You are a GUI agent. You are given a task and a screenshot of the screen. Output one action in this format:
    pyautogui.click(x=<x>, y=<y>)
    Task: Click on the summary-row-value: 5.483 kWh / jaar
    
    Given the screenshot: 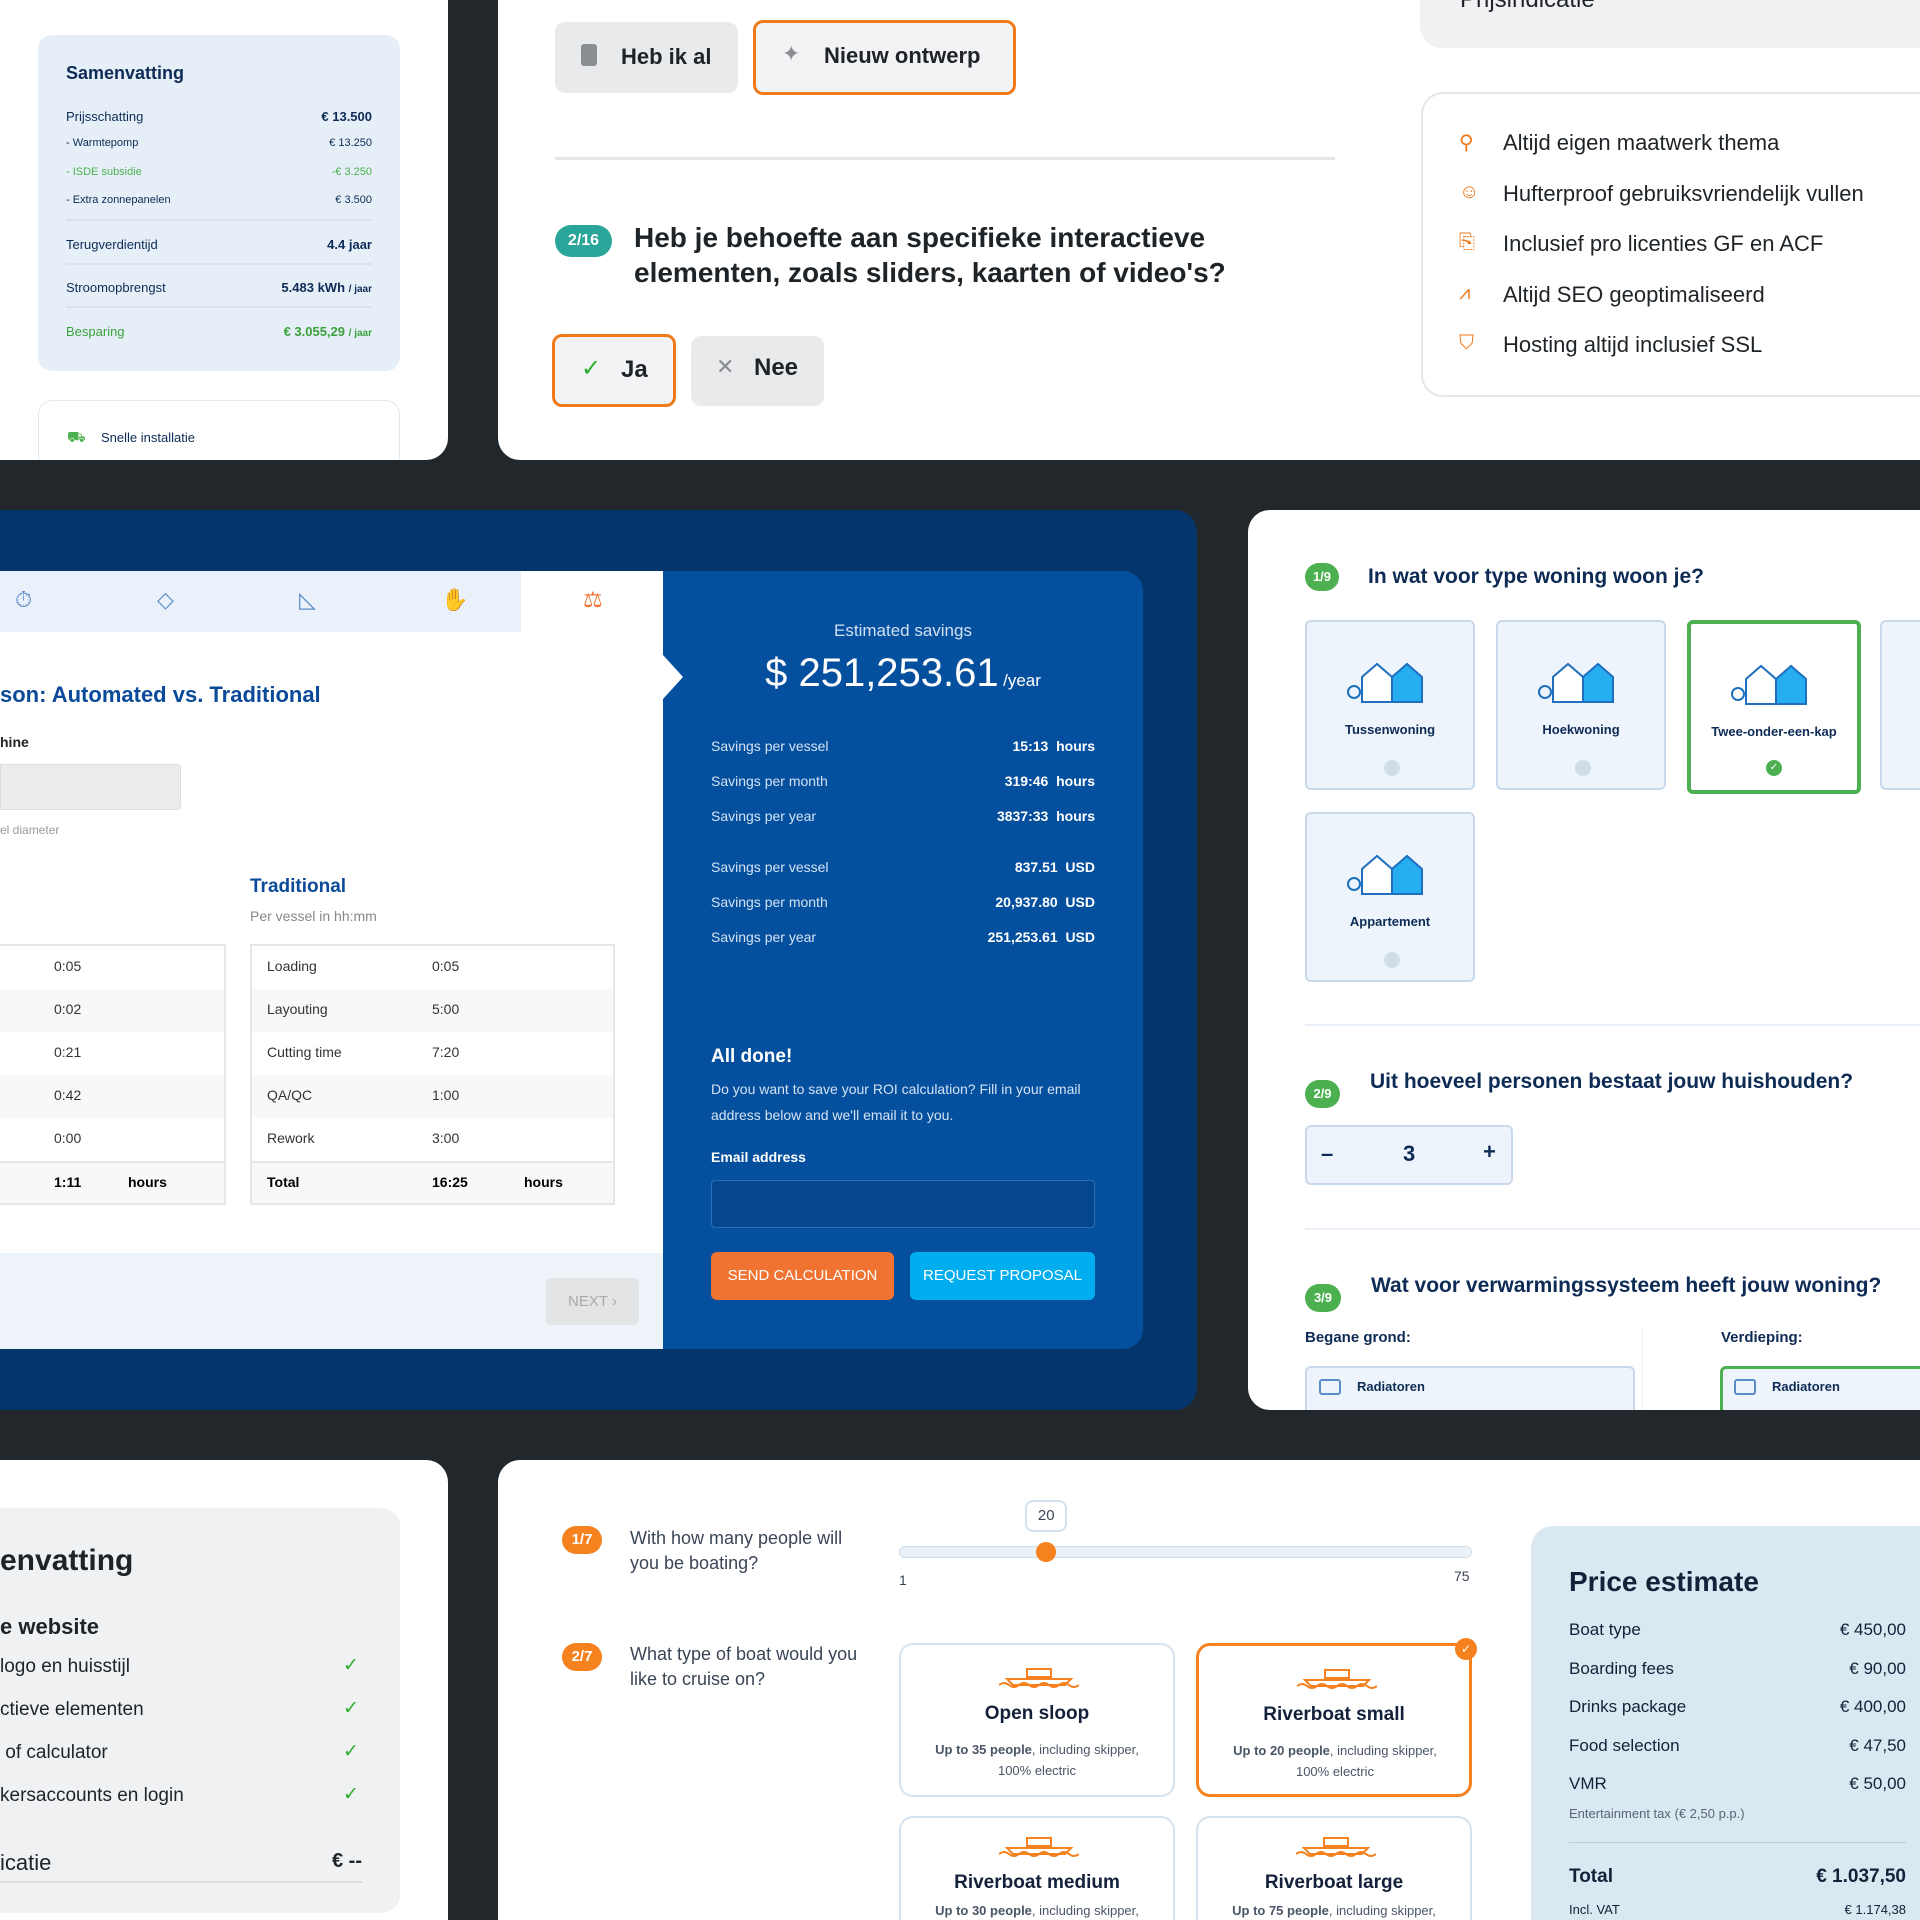 What is the action you would take?
    pyautogui.click(x=326, y=287)
    